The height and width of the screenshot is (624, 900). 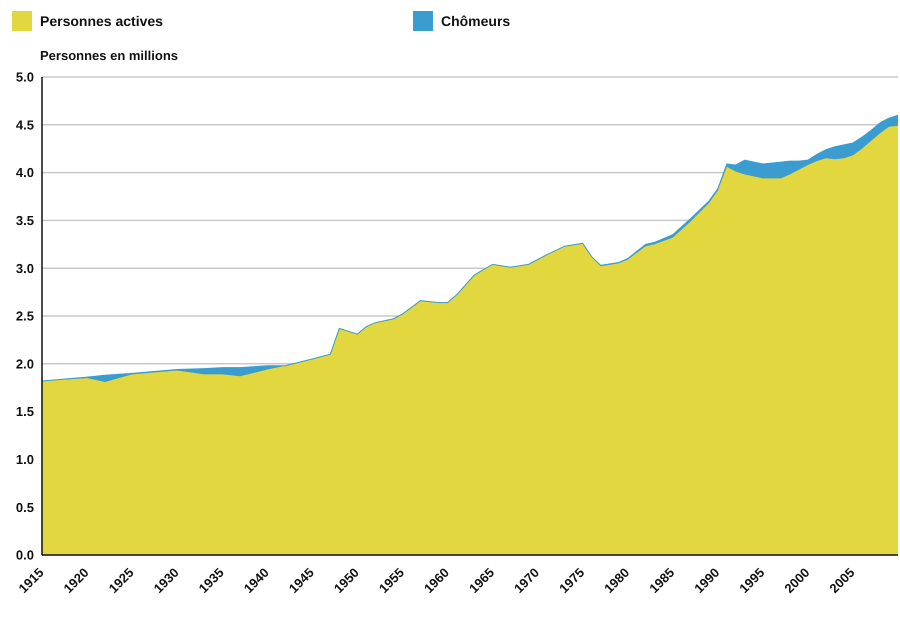 What do you see at coordinates (25, 77) in the screenshot?
I see `y-tick-label: 5.0` at bounding box center [25, 77].